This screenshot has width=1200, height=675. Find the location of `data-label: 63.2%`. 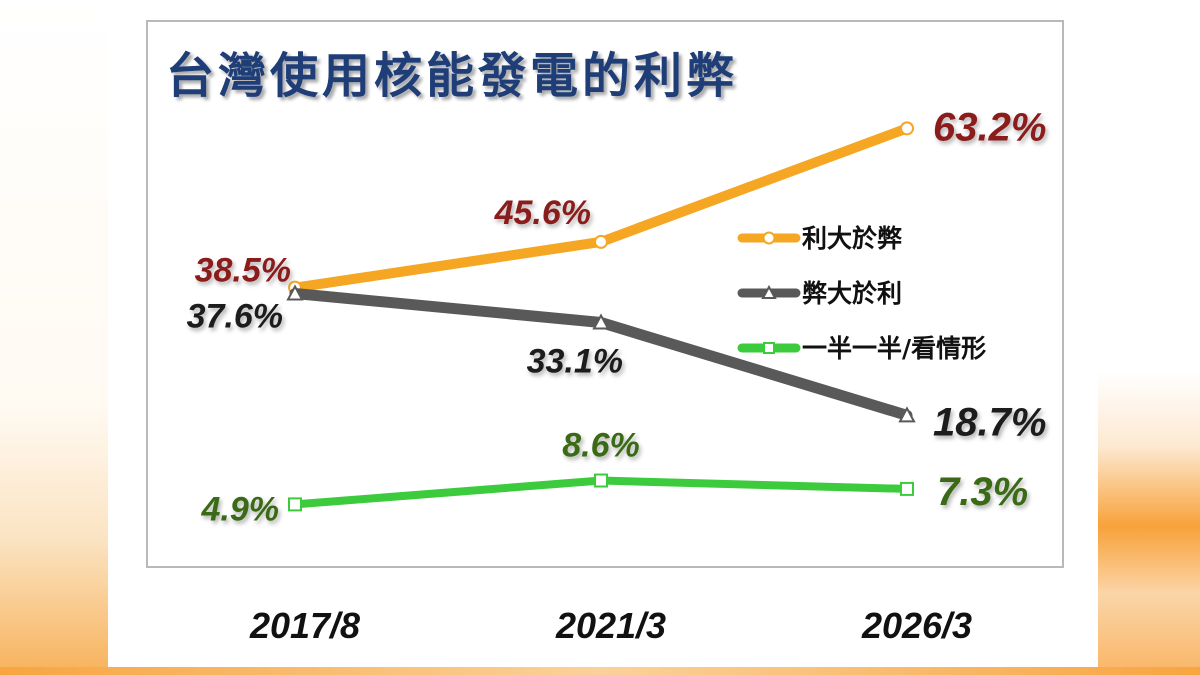

data-label: 63.2% is located at coordinates (989, 127).